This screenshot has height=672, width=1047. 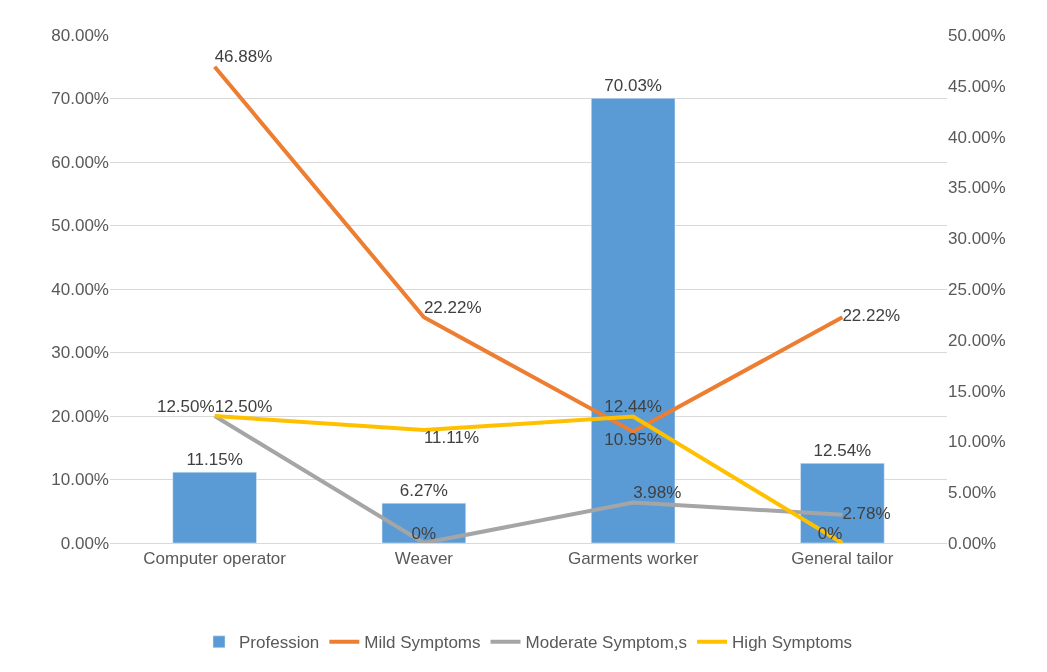 What do you see at coordinates (977, 239) in the screenshot?
I see `y2-tick-label: 30.00%` at bounding box center [977, 239].